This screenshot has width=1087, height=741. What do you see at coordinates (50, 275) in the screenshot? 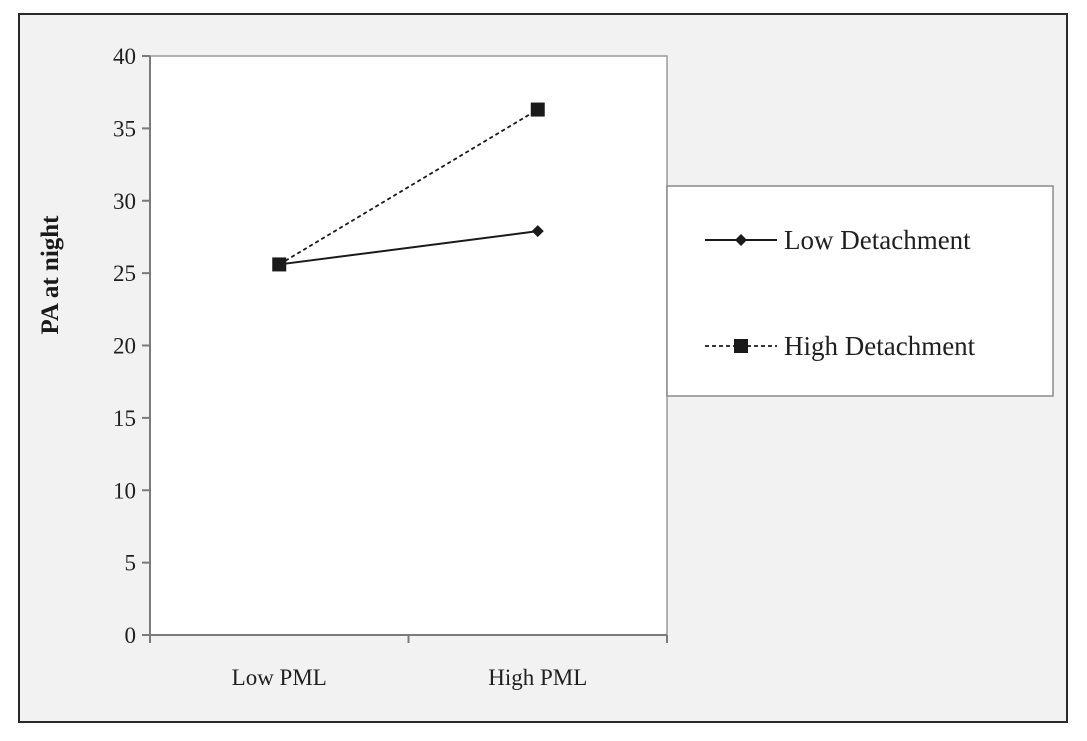
I see `y-axis-title: PA at night` at bounding box center [50, 275].